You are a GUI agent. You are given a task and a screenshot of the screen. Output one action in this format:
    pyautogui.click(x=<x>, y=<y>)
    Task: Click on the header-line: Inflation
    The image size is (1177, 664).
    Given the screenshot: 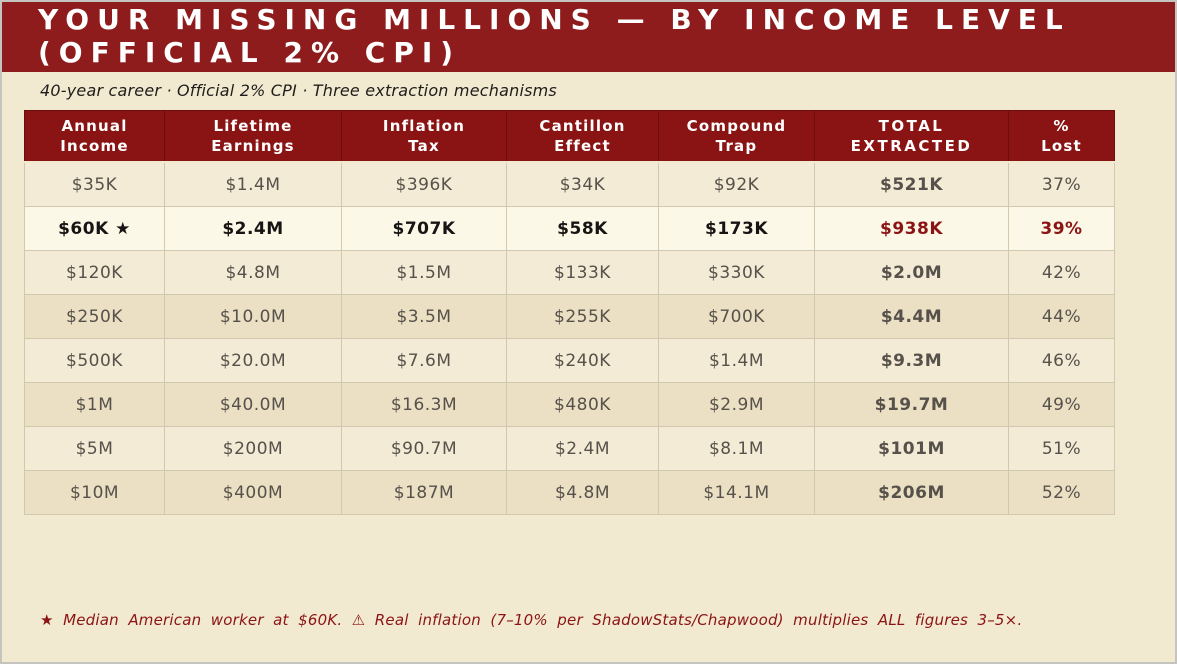 What is the action you would take?
    pyautogui.click(x=424, y=126)
    